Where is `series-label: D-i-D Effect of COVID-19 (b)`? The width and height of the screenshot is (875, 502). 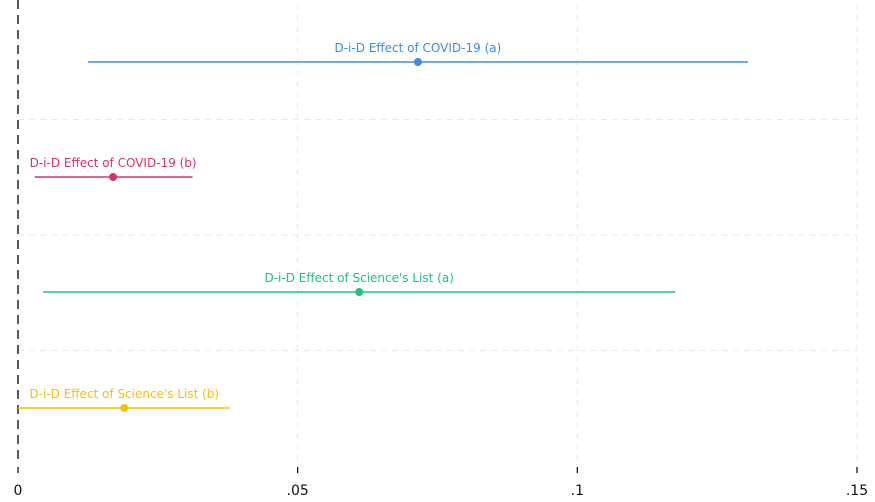 series-label: D-i-D Effect of COVID-19 (b) is located at coordinates (113, 163).